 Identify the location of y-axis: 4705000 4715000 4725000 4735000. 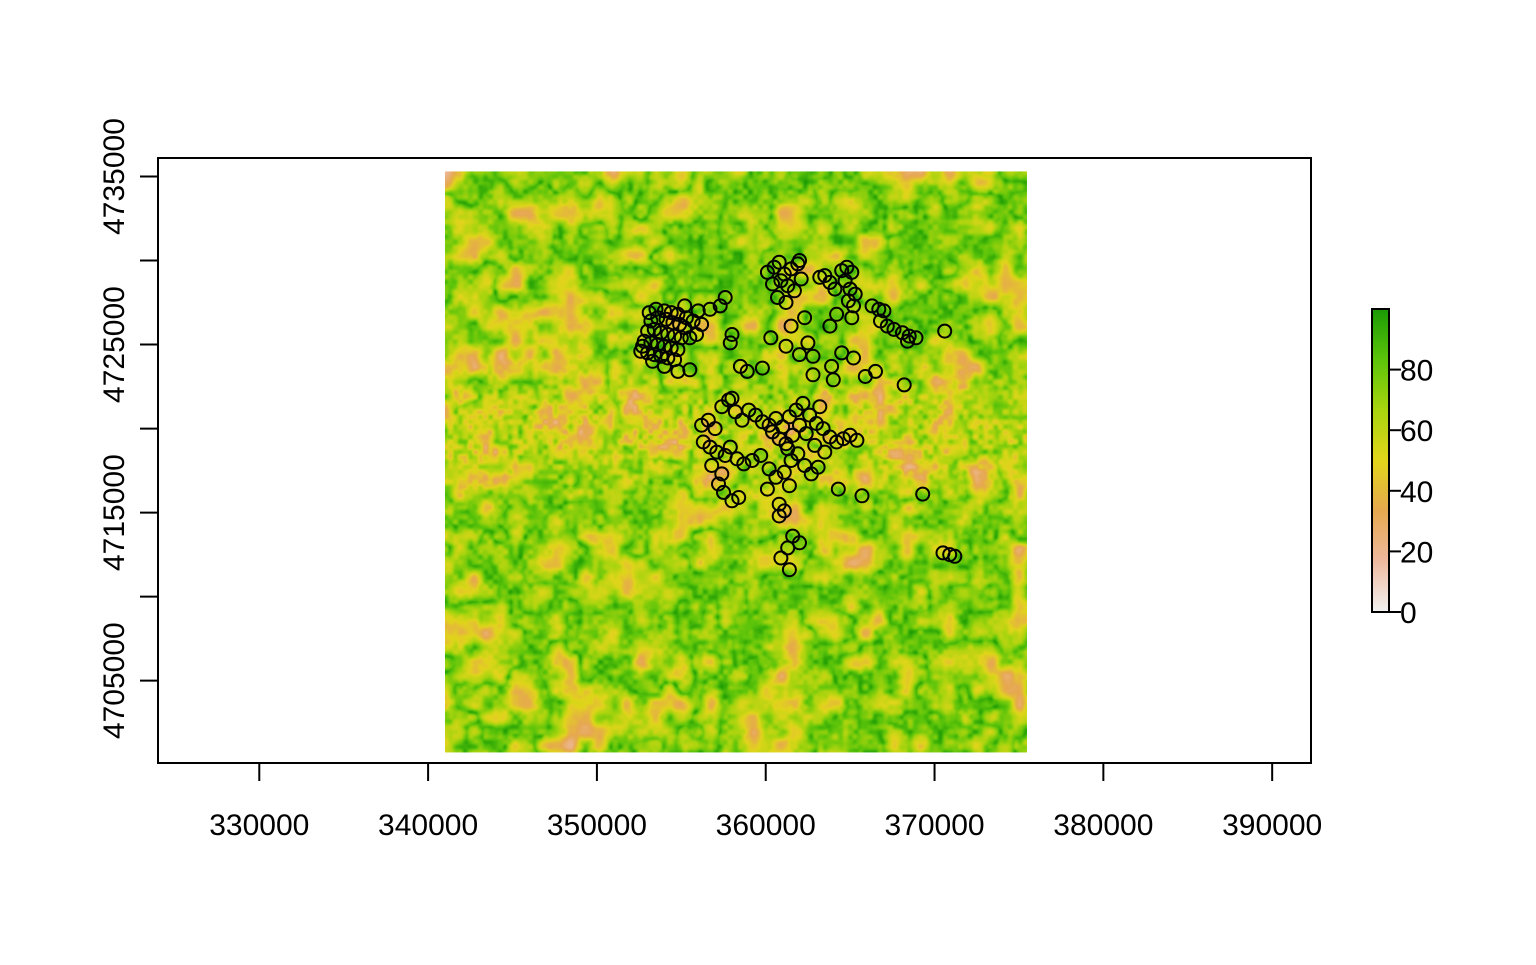
(128, 428).